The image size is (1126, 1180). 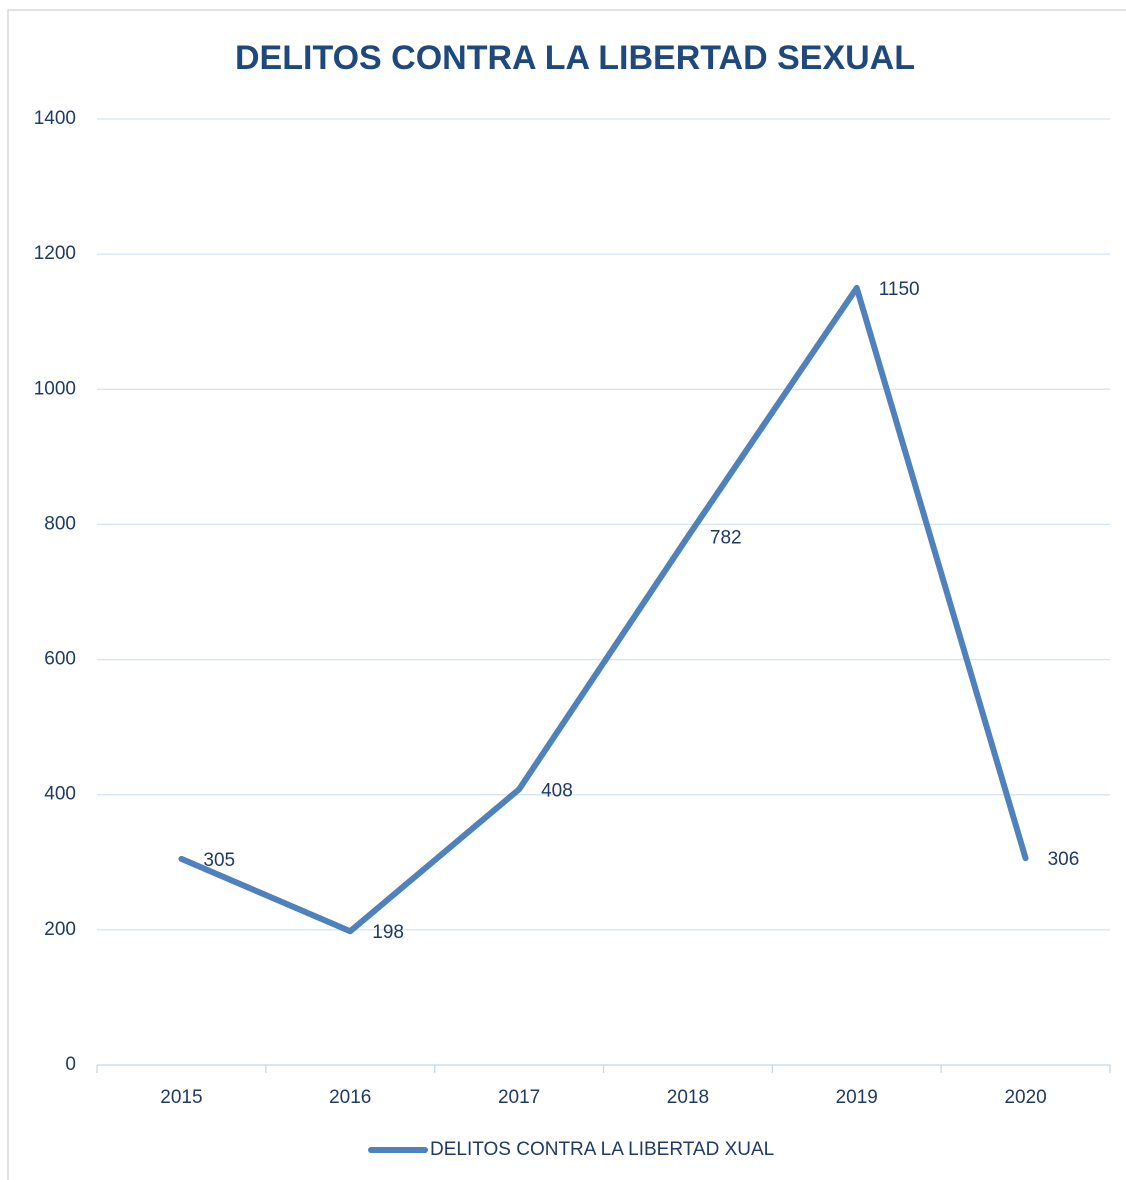 What do you see at coordinates (602, 1149) in the screenshot?
I see `legend-label: DELITOS CONTRA LA LIBERTAD XUAL` at bounding box center [602, 1149].